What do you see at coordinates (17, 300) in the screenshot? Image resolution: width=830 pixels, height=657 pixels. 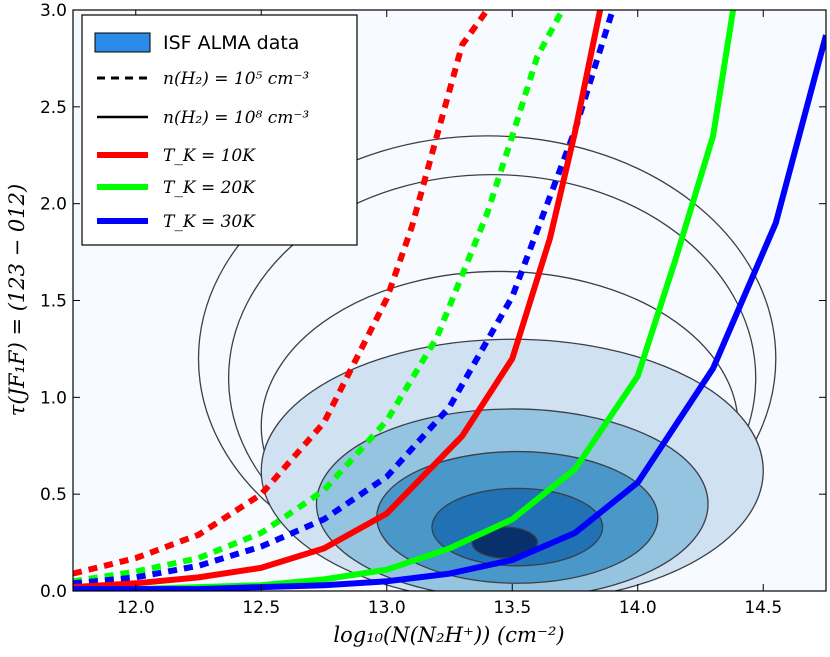 I see `y-axis-label: τ(JF₁F) = (123 − 012)` at bounding box center [17, 300].